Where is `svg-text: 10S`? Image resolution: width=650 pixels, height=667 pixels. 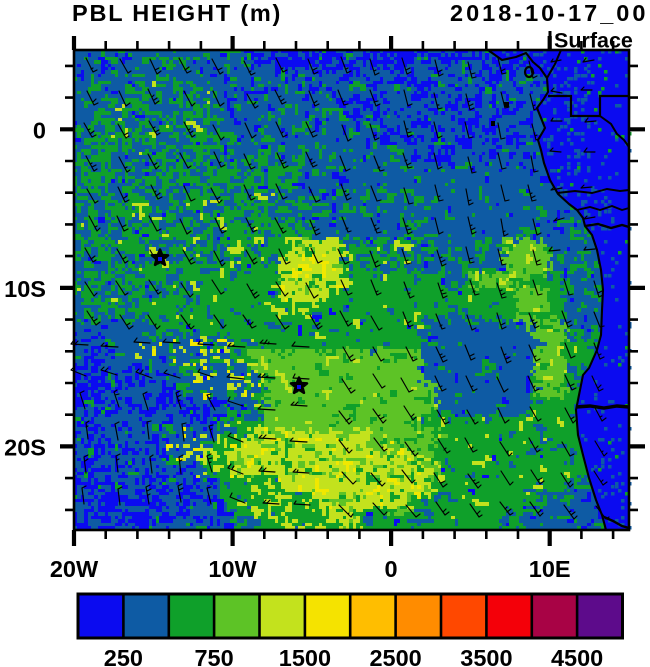 svg-text: 10S is located at coordinates (25, 289).